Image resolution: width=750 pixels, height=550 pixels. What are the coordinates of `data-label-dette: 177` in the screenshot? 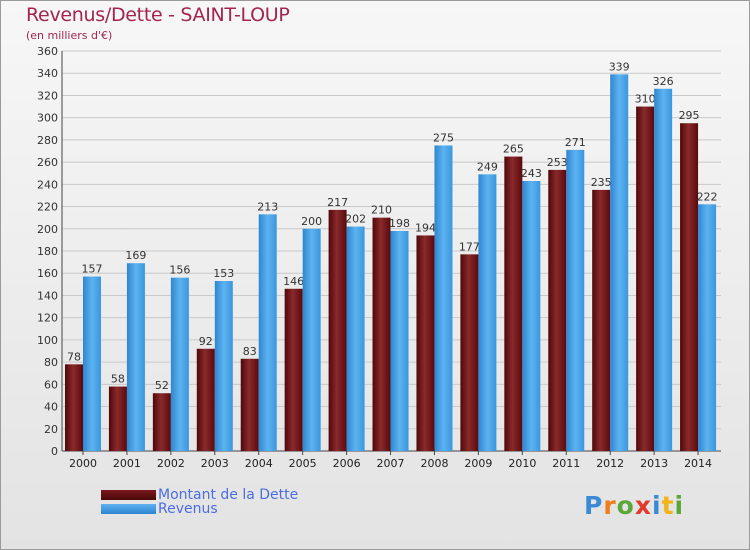 It's located at (469, 246).